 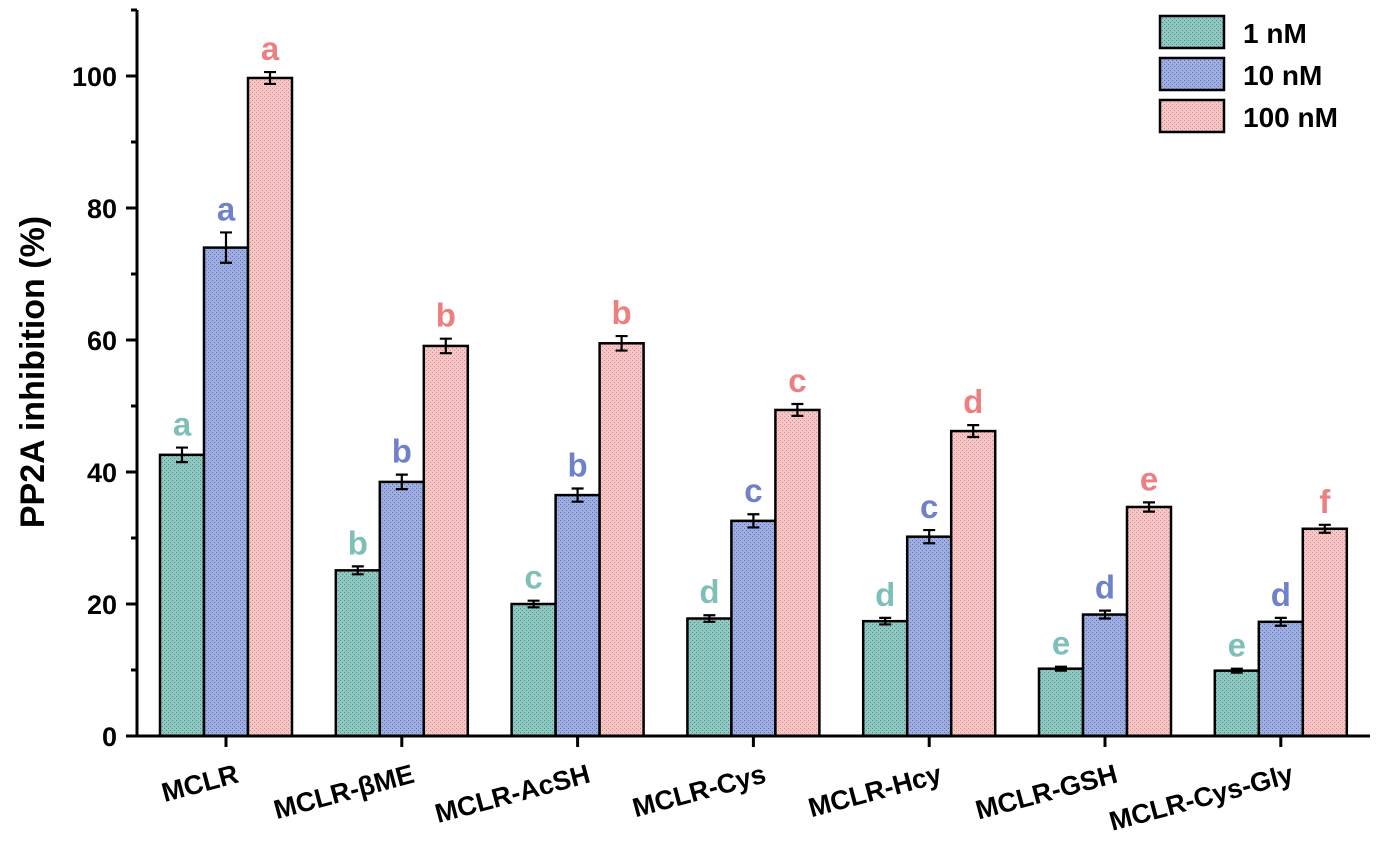 What do you see at coordinates (270, 48) in the screenshot?
I see `significance-letter-100-nm-mclr: a` at bounding box center [270, 48].